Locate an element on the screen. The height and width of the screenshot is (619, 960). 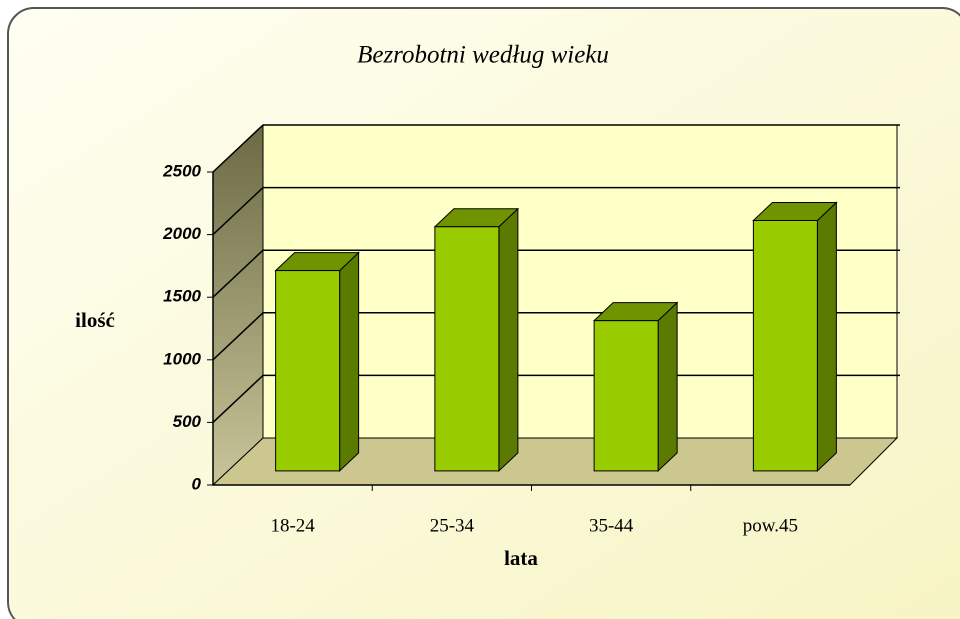
x-tick-label: 35-44 is located at coordinates (611, 525).